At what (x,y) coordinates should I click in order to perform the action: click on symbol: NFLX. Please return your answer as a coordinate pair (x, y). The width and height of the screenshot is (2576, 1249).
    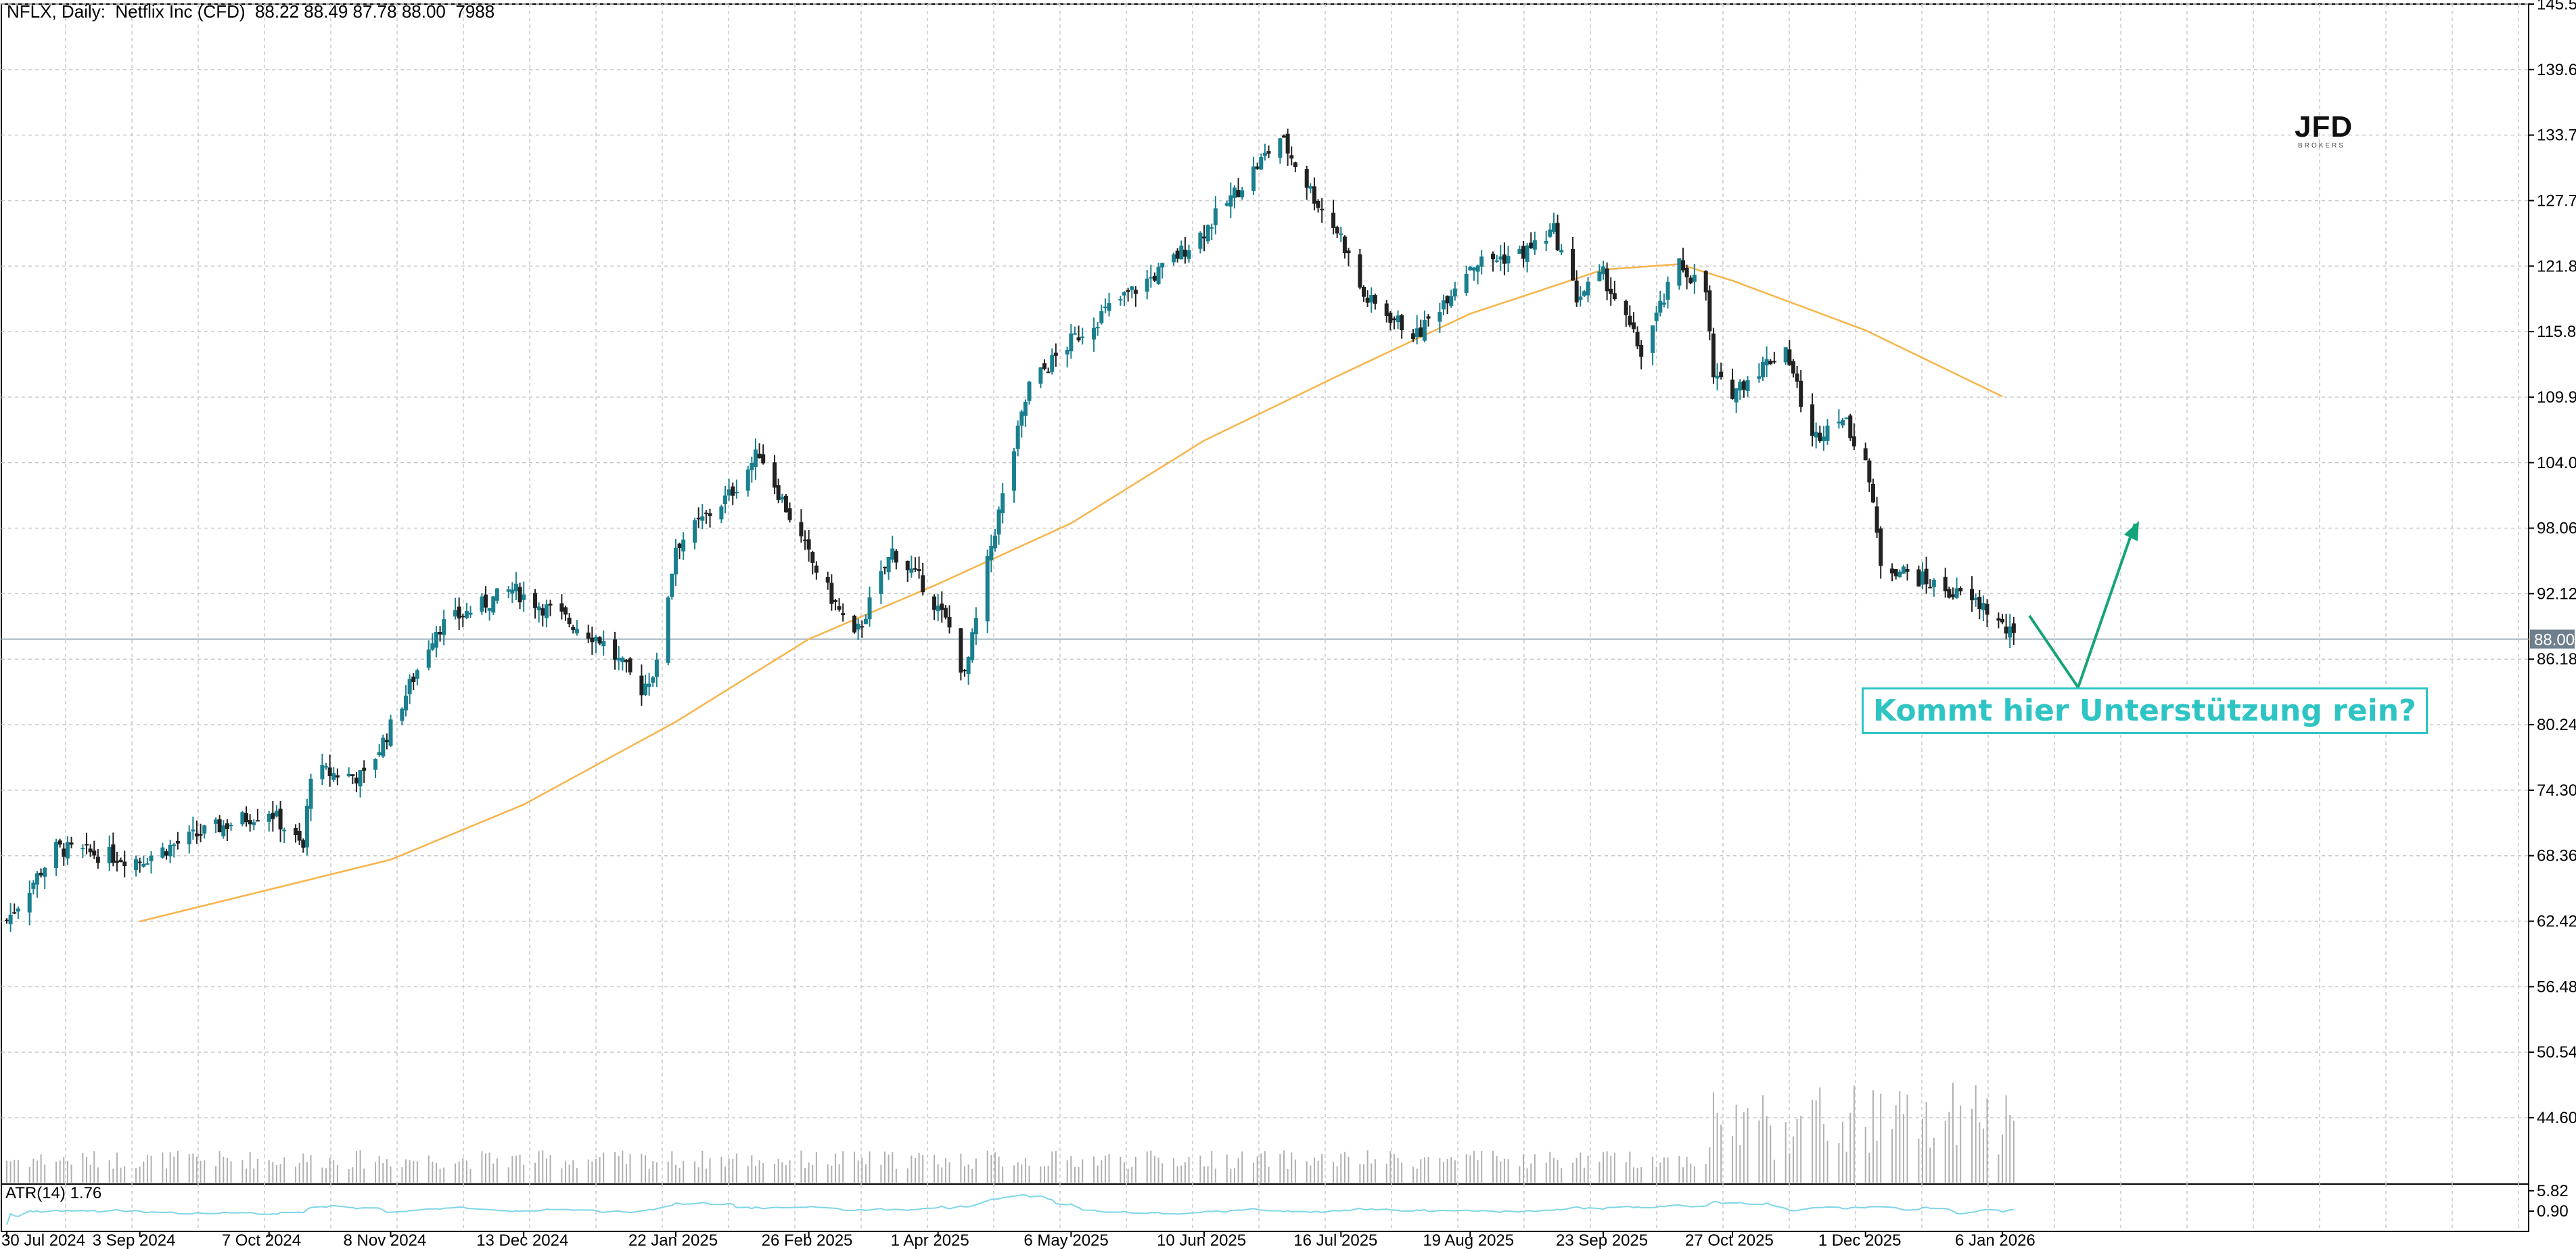
    Looking at the image, I should click on (29, 11).